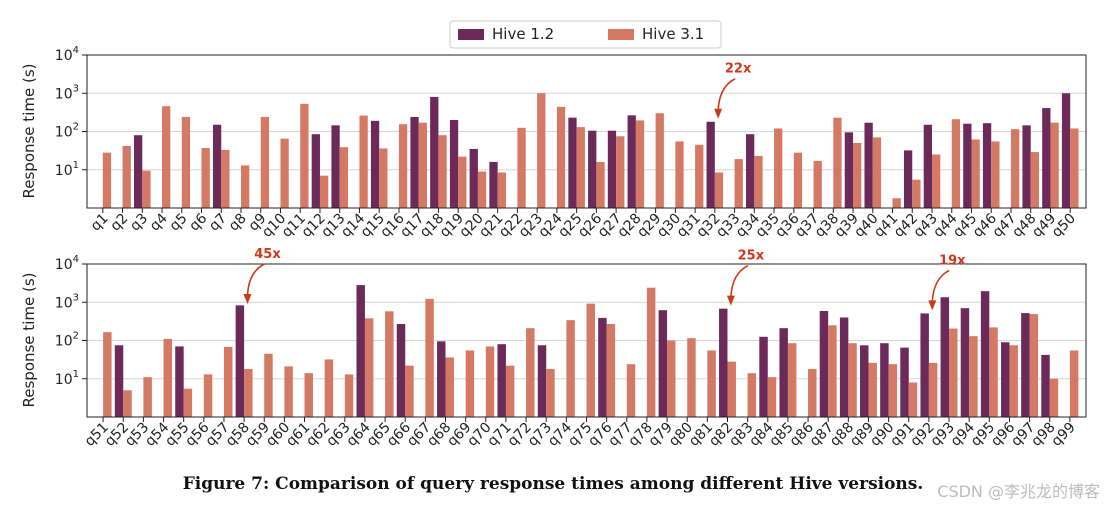 The image size is (1106, 508). What do you see at coordinates (758, 181) in the screenshot?
I see `bar-hive31-q34` at bounding box center [758, 181].